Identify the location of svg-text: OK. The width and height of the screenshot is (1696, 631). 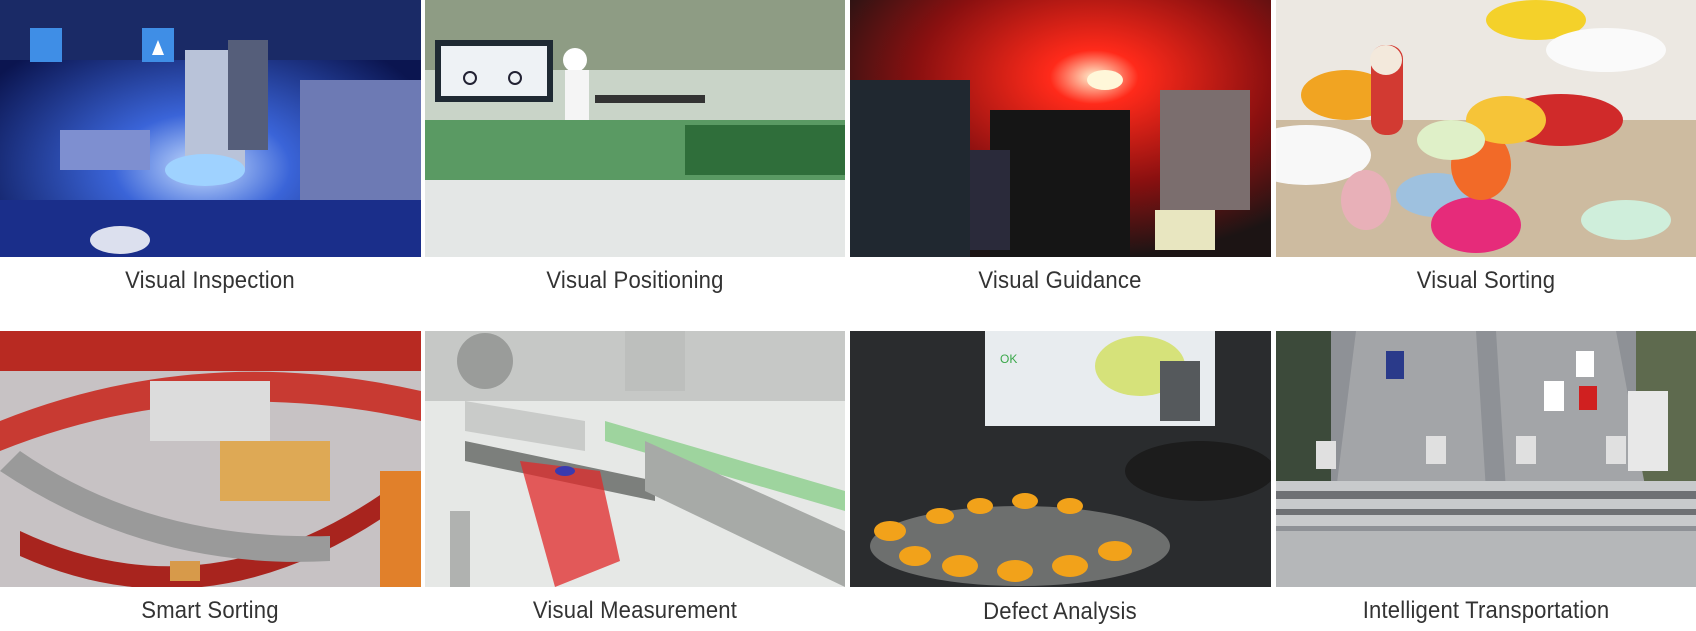
(1008, 359).